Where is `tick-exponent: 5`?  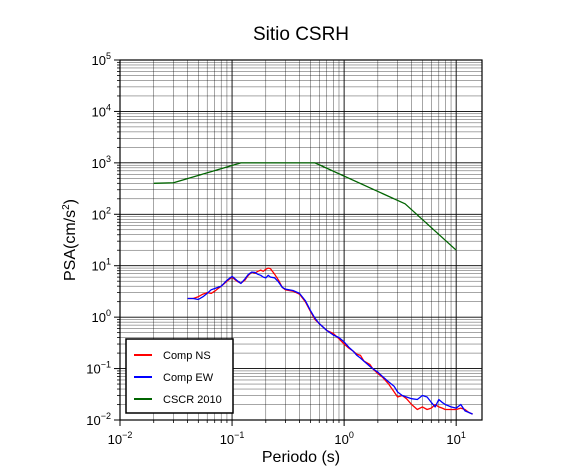
tick-exponent: 5 is located at coordinates (108, 56).